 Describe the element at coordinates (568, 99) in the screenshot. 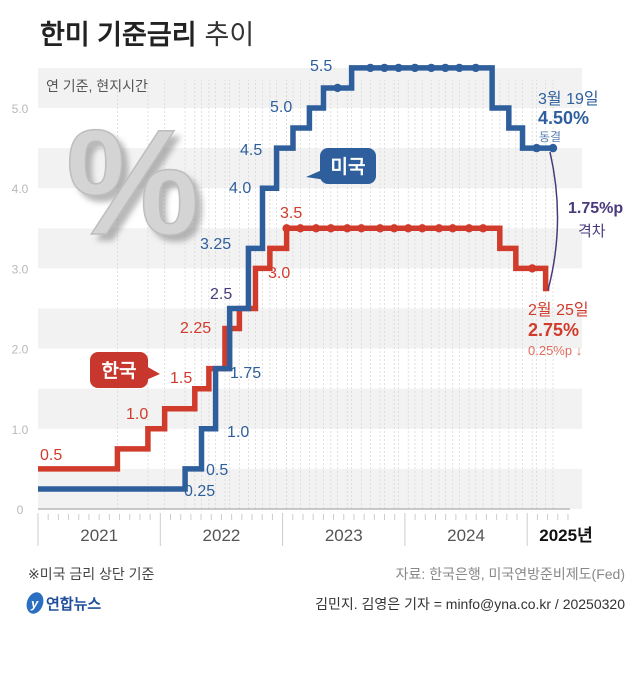

I see `us-latest-date: 3월 19일` at that location.